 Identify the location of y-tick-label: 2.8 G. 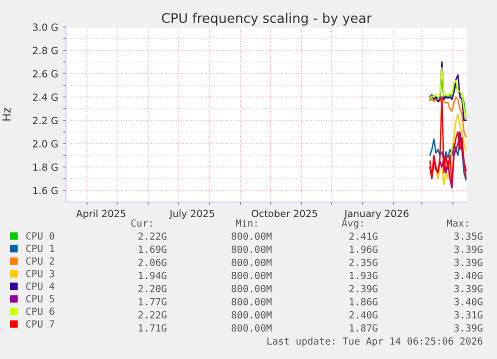
(45, 50).